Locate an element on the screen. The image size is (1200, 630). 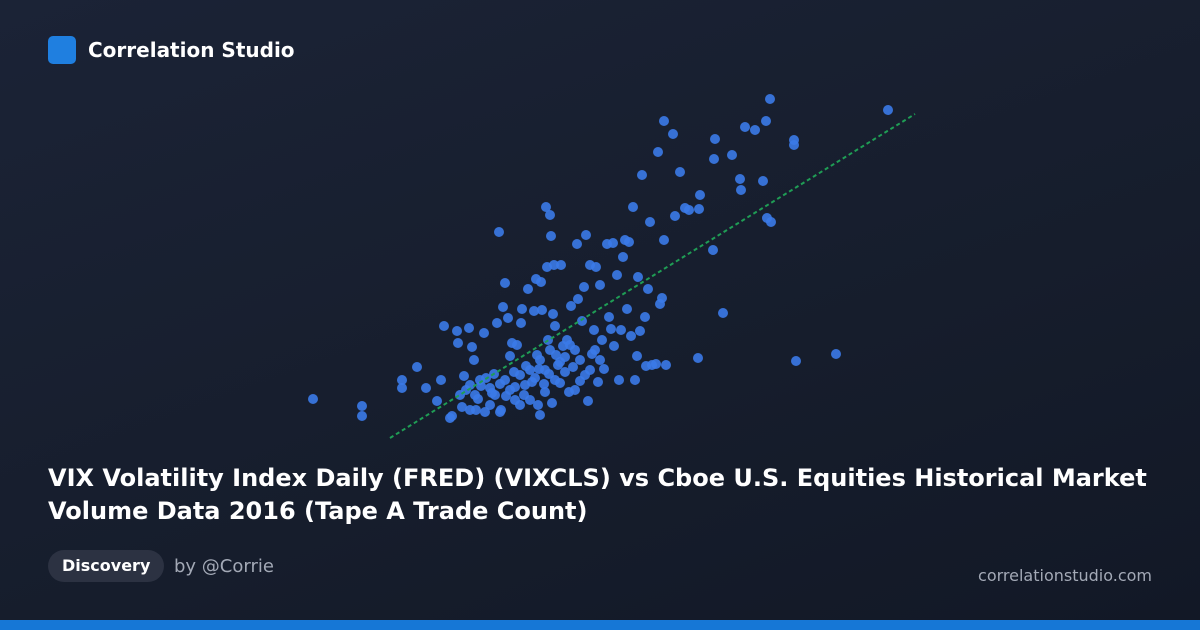
author: by @Corrie is located at coordinates (224, 566).